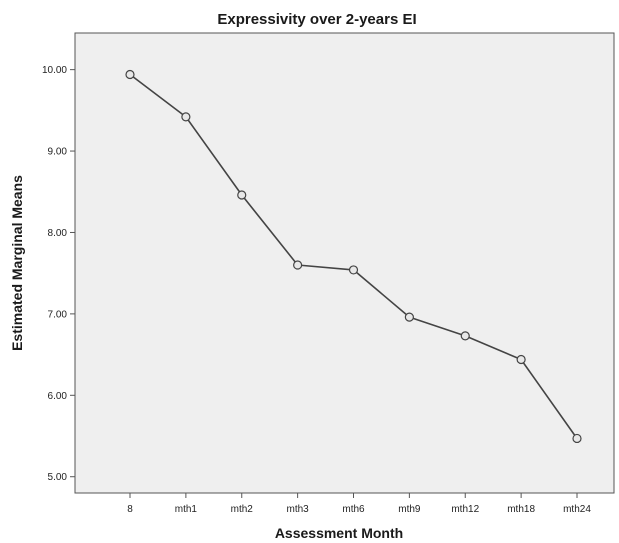 Image resolution: width=619 pixels, height=543 pixels. Describe the element at coordinates (242, 509) in the screenshot. I see `x-tick-label: mth2` at that location.